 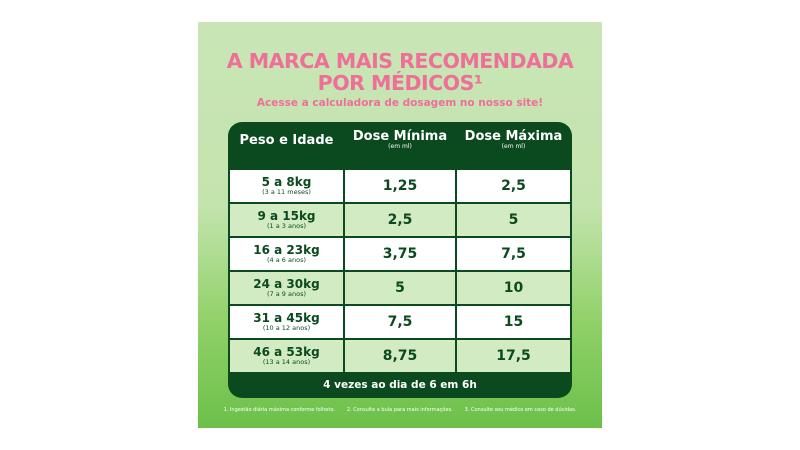 What do you see at coordinates (513, 220) in the screenshot?
I see `max-dose-cell: 5` at bounding box center [513, 220].